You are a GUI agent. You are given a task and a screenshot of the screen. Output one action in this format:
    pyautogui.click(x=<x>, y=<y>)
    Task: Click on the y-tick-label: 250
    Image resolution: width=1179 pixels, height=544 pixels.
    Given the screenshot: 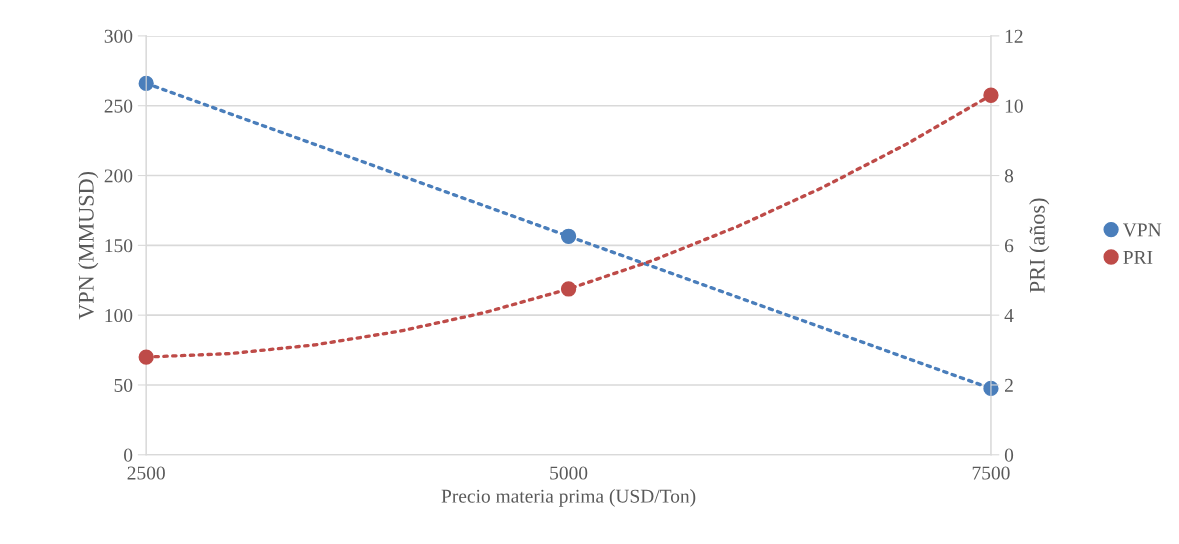 What is the action you would take?
    pyautogui.click(x=118, y=106)
    